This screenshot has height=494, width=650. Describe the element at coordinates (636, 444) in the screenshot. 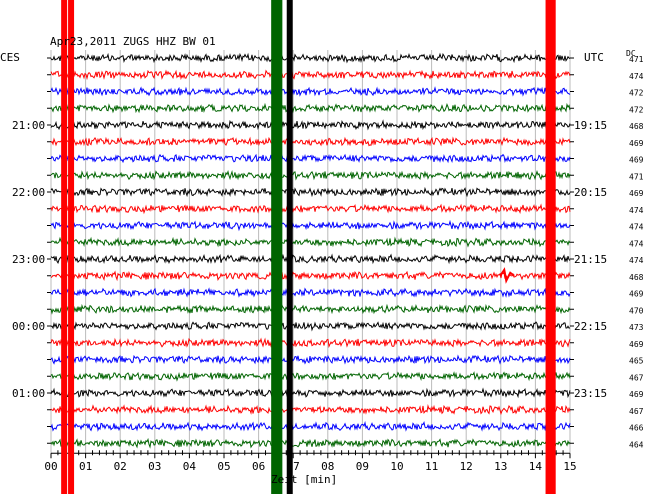

I see `dc-value: 464` at that location.